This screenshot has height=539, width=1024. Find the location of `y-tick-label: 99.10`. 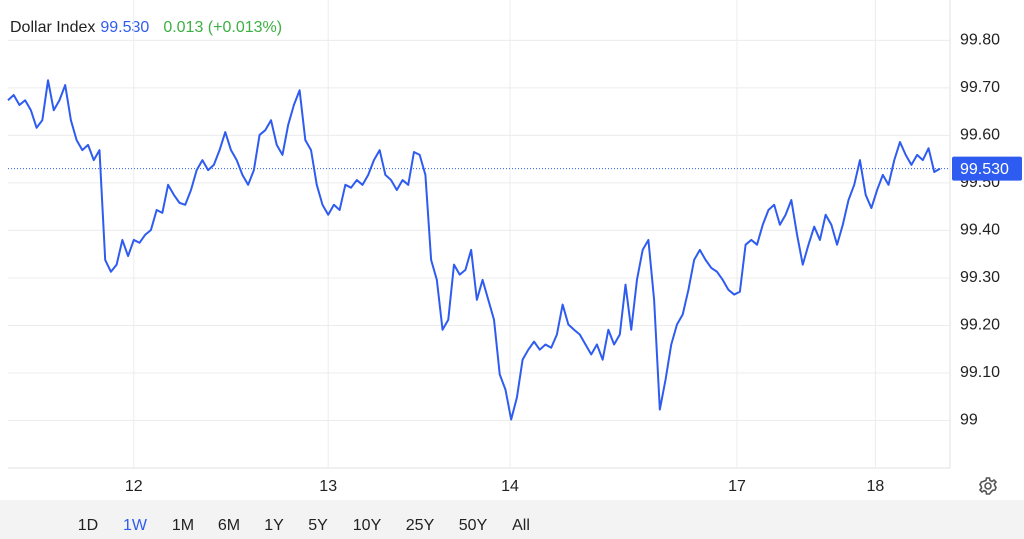

y-tick-label: 99.10 is located at coordinates (980, 372).